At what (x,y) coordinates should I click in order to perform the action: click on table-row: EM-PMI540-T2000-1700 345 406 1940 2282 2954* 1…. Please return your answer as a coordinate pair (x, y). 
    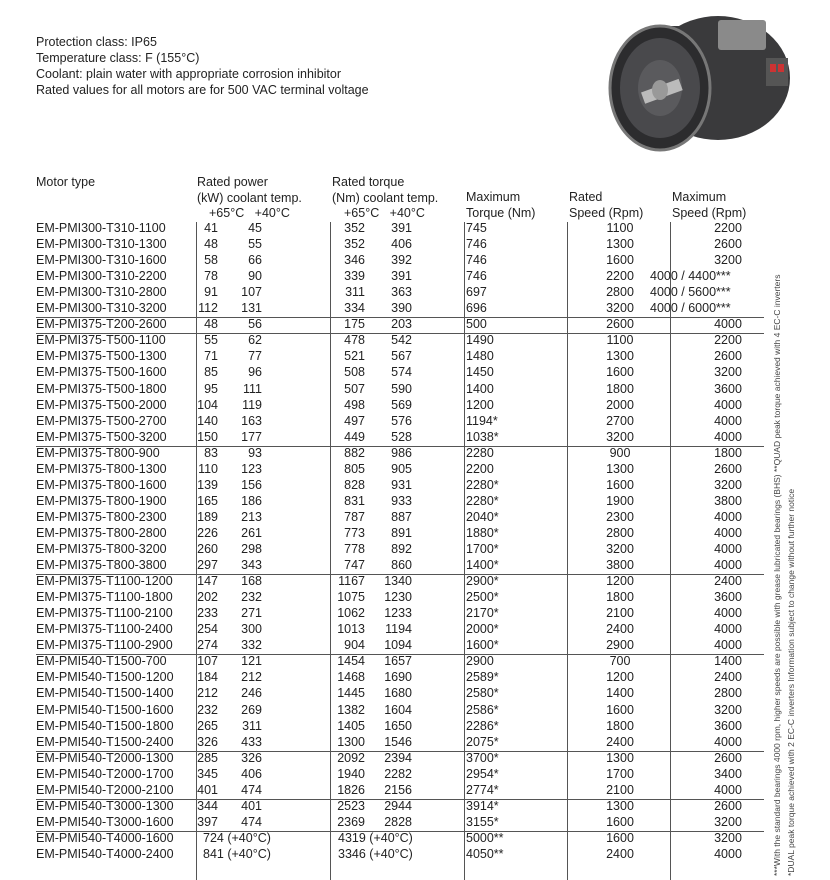
    Looking at the image, I should click on (385, 774).